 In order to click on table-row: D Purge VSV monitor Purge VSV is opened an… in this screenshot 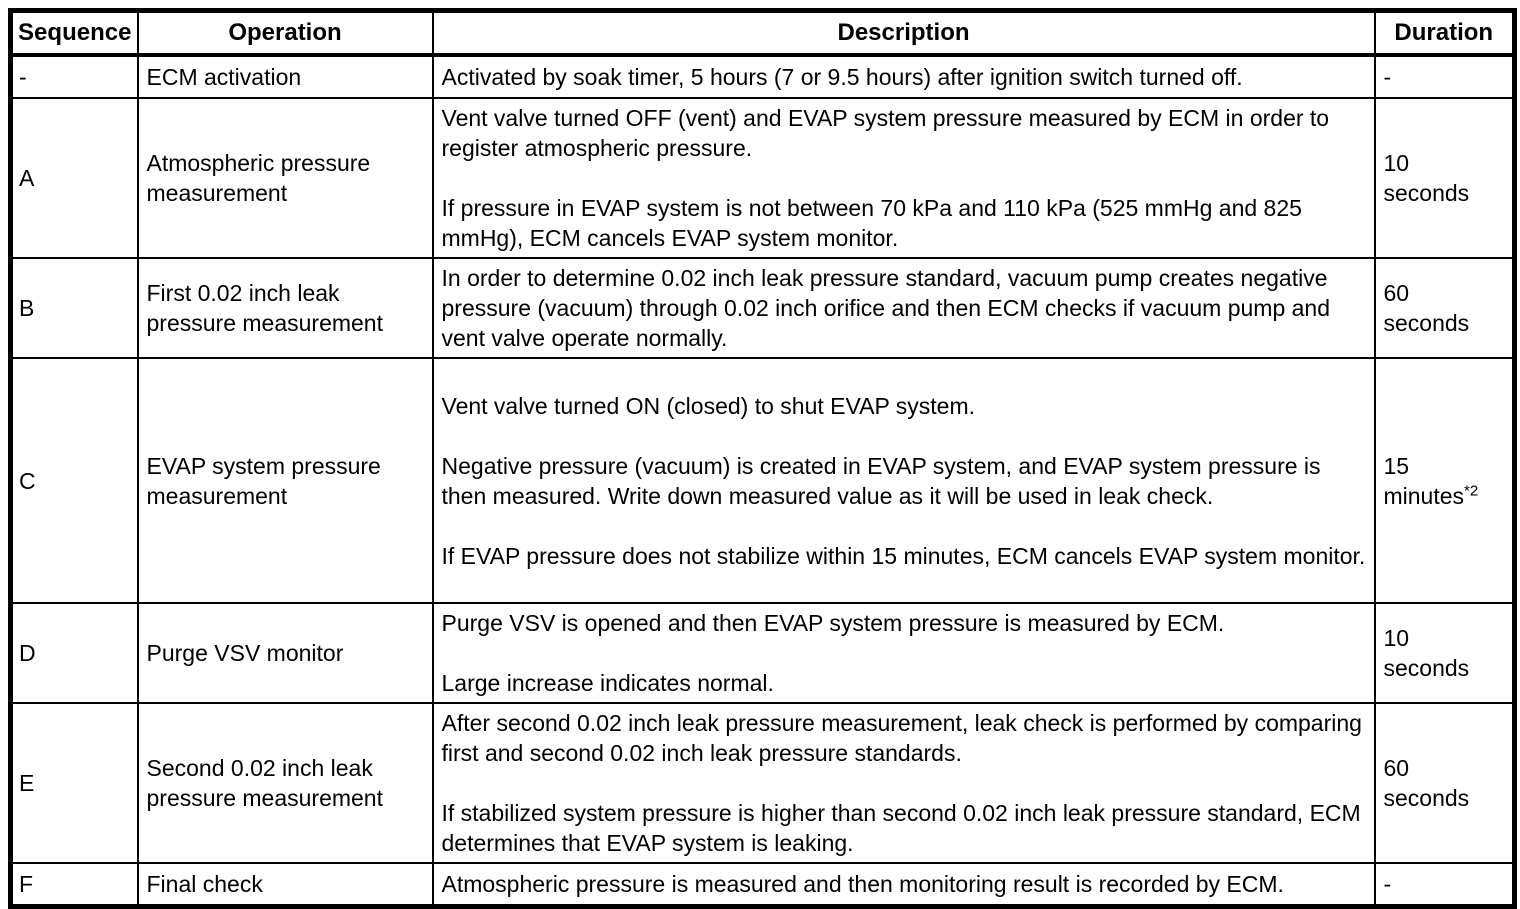, I will do `click(762, 653)`.